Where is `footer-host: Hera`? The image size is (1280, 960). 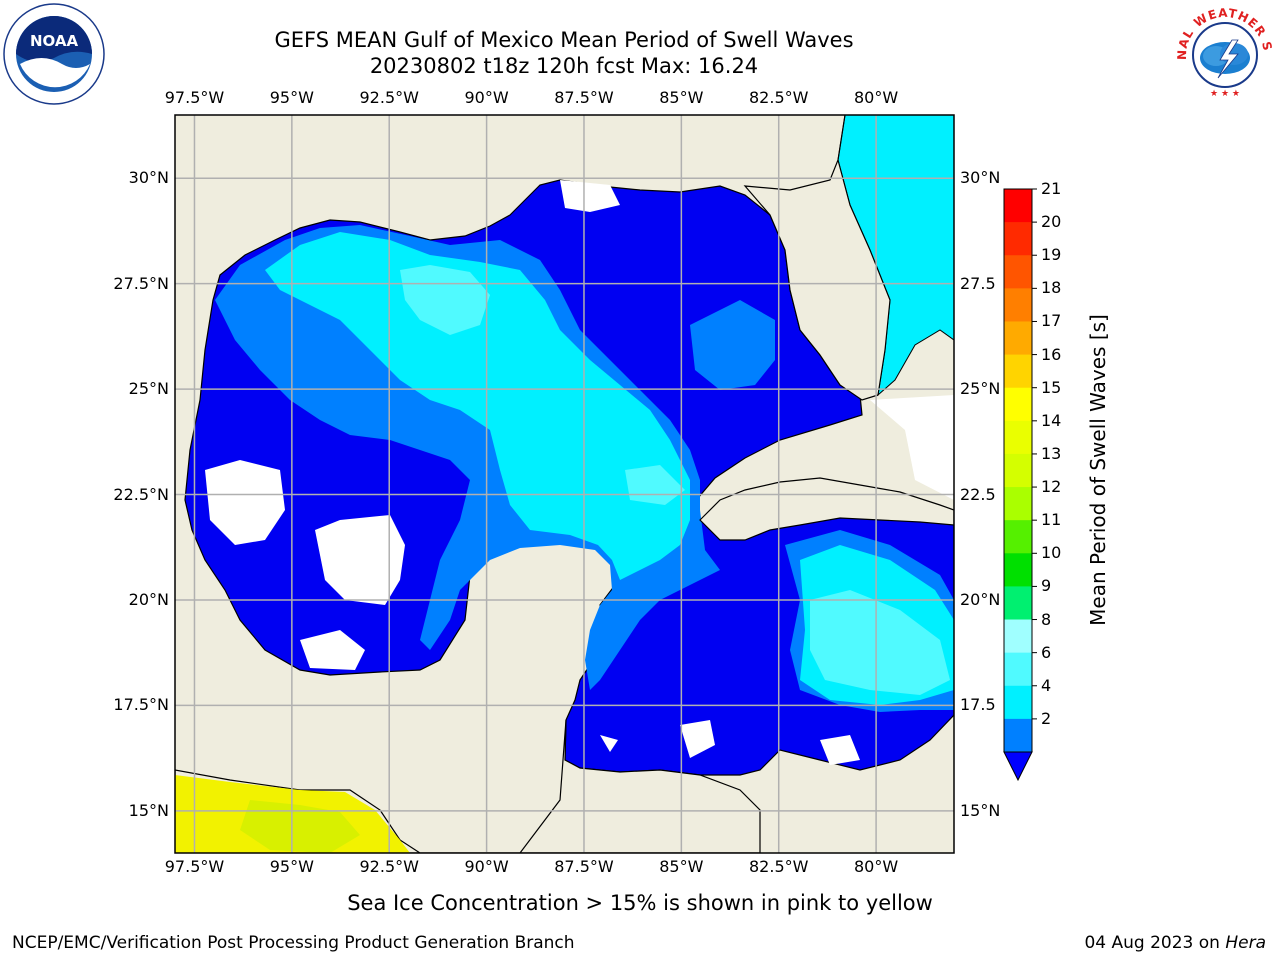
footer-host: Hera is located at coordinates (1245, 943).